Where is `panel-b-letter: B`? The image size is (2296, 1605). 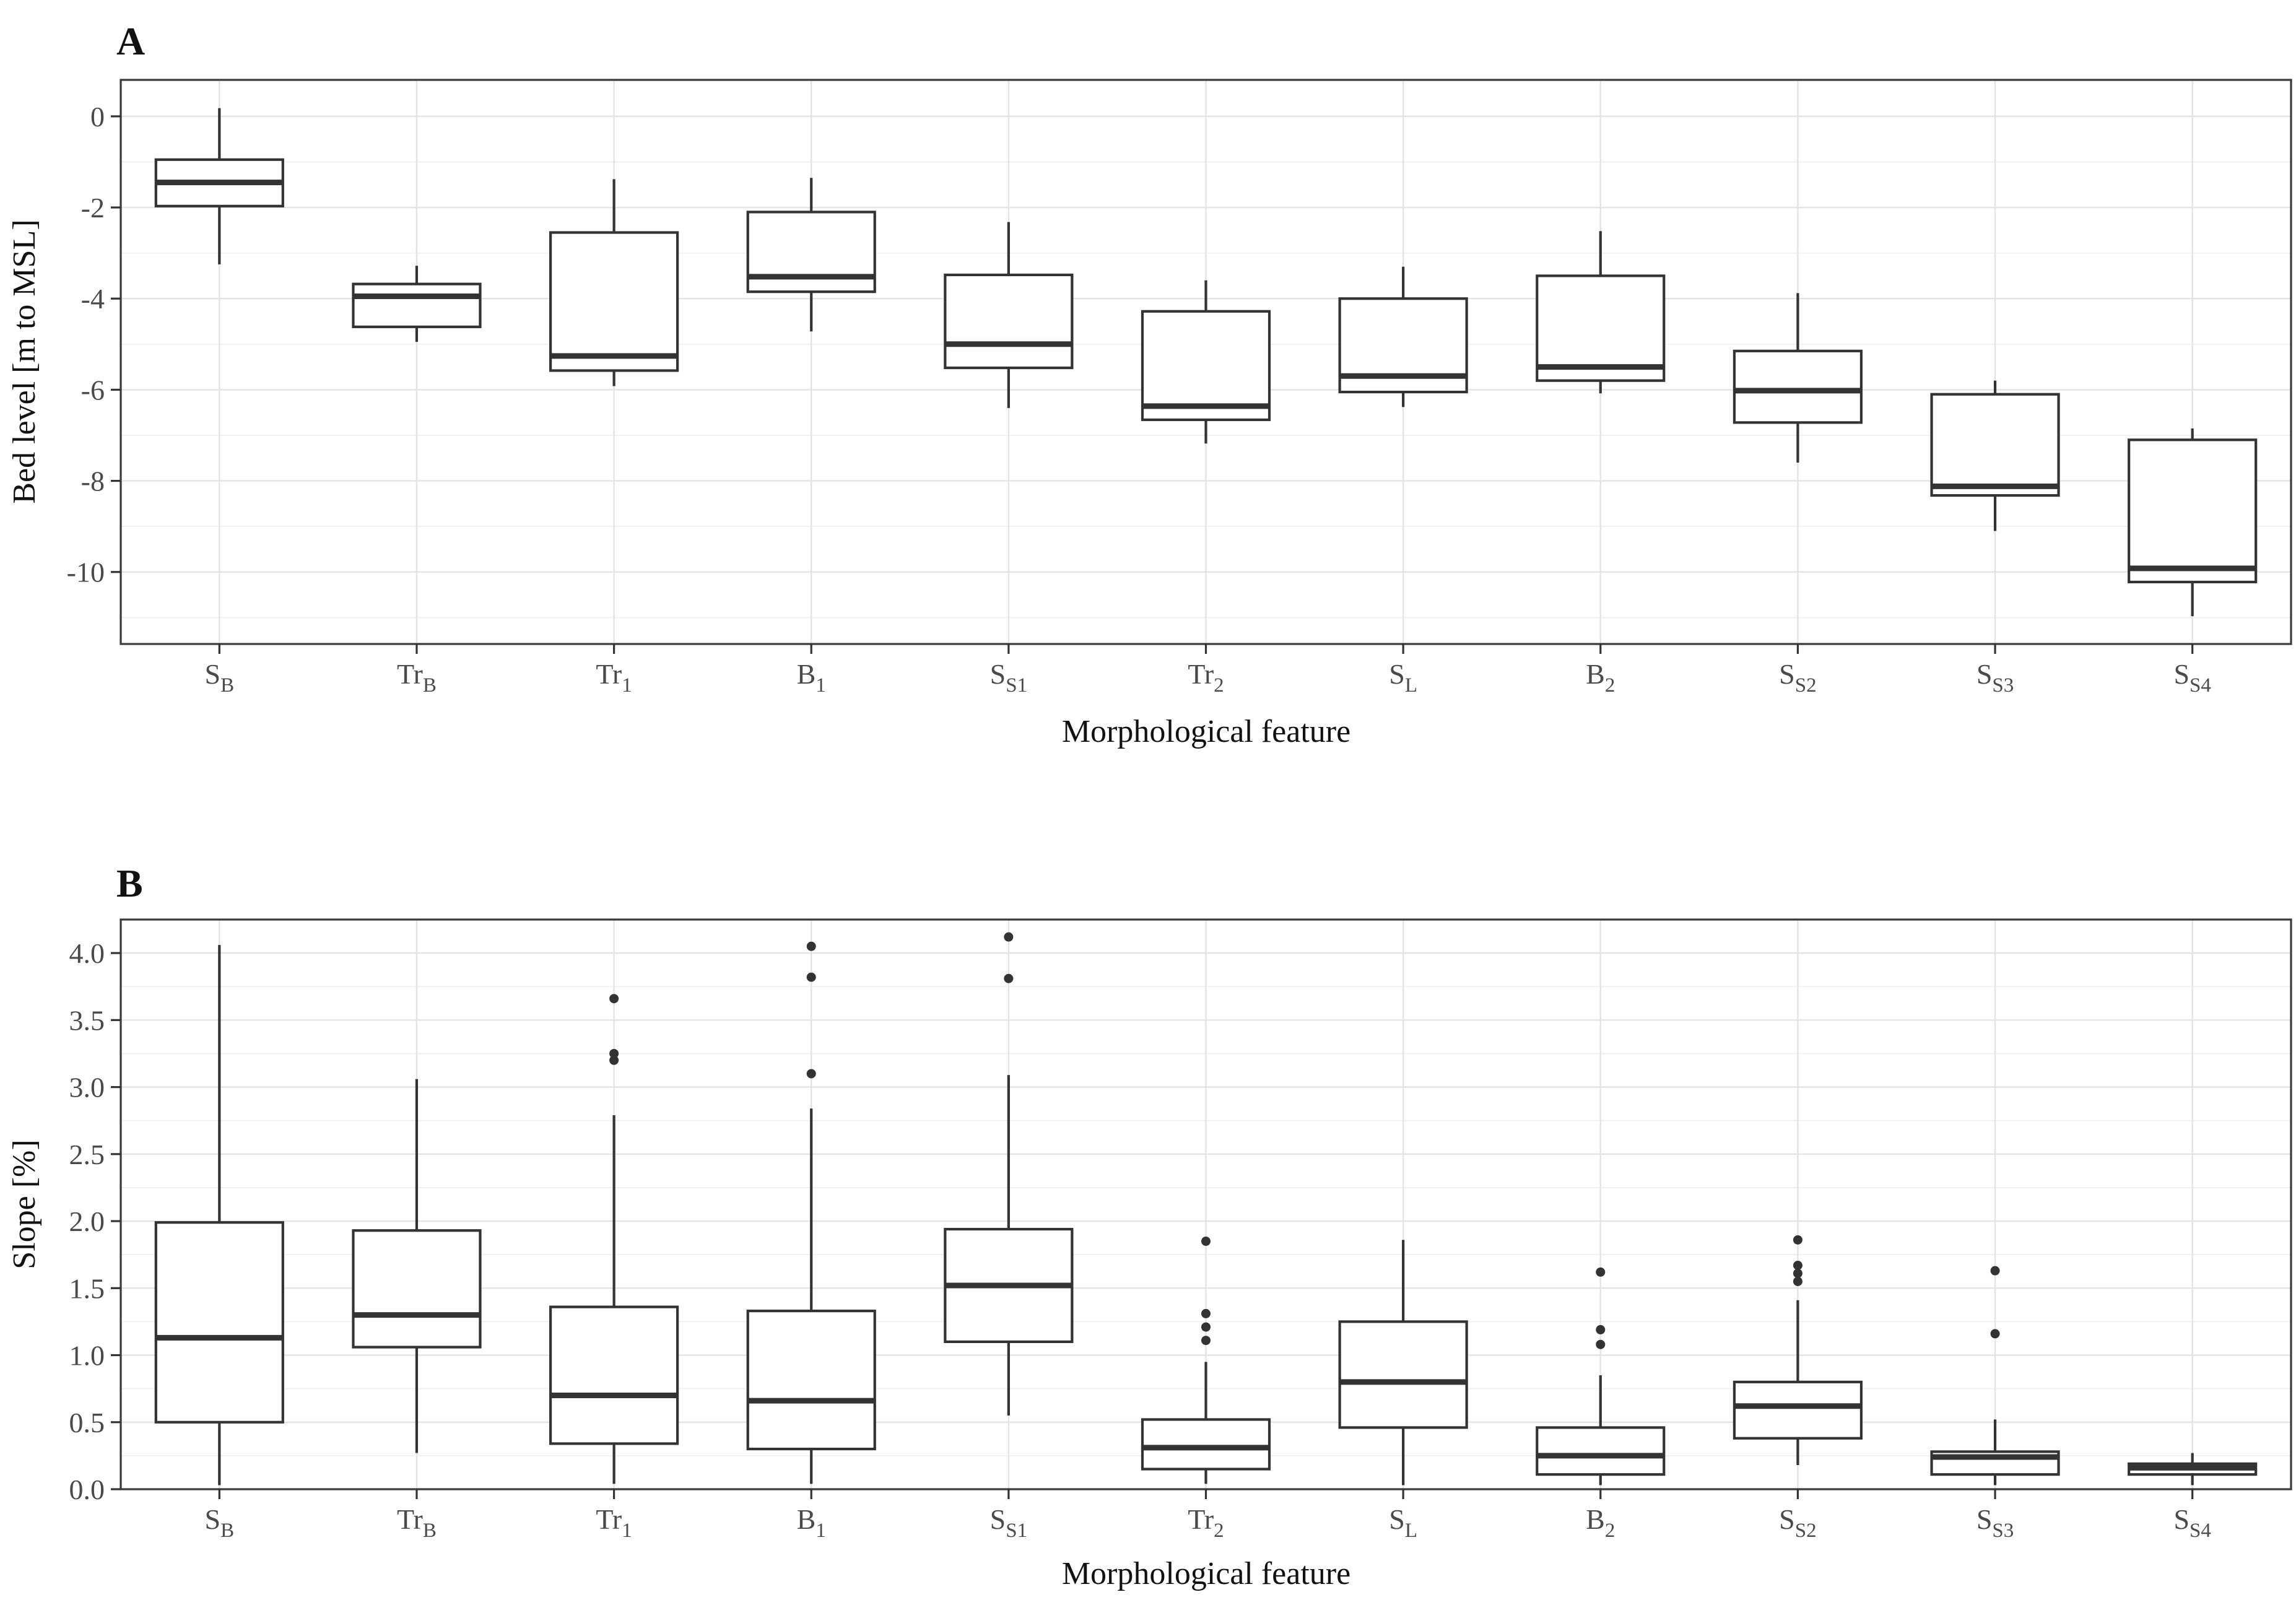
panel-b-letter: B is located at coordinates (129, 883).